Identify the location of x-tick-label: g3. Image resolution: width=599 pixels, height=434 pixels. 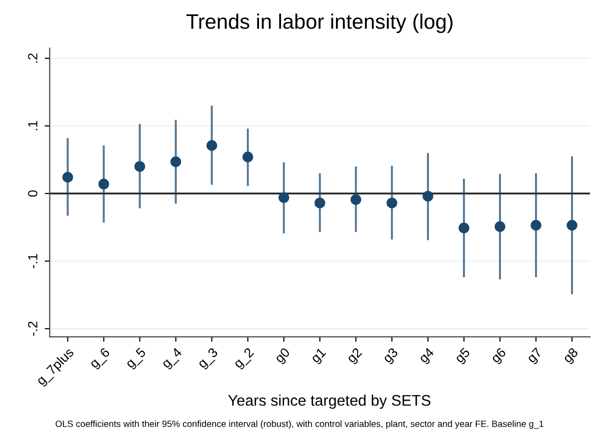
(391, 356).